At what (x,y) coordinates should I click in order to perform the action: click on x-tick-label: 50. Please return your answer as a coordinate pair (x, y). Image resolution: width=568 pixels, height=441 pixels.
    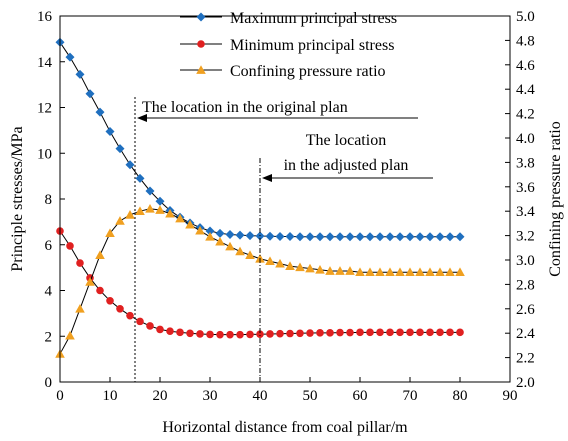
    Looking at the image, I should click on (310, 396).